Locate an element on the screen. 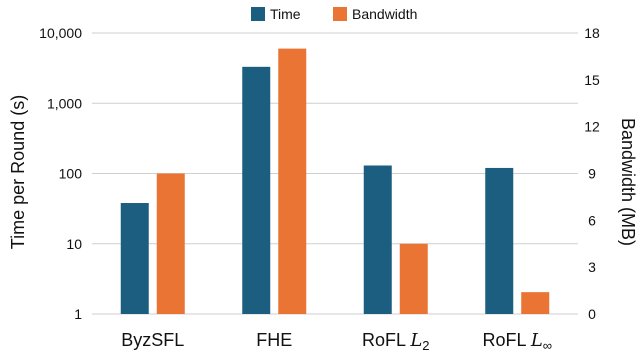 Image resolution: width=638 pixels, height=350 pixels. right-tick-label: 0 is located at coordinates (592, 314).